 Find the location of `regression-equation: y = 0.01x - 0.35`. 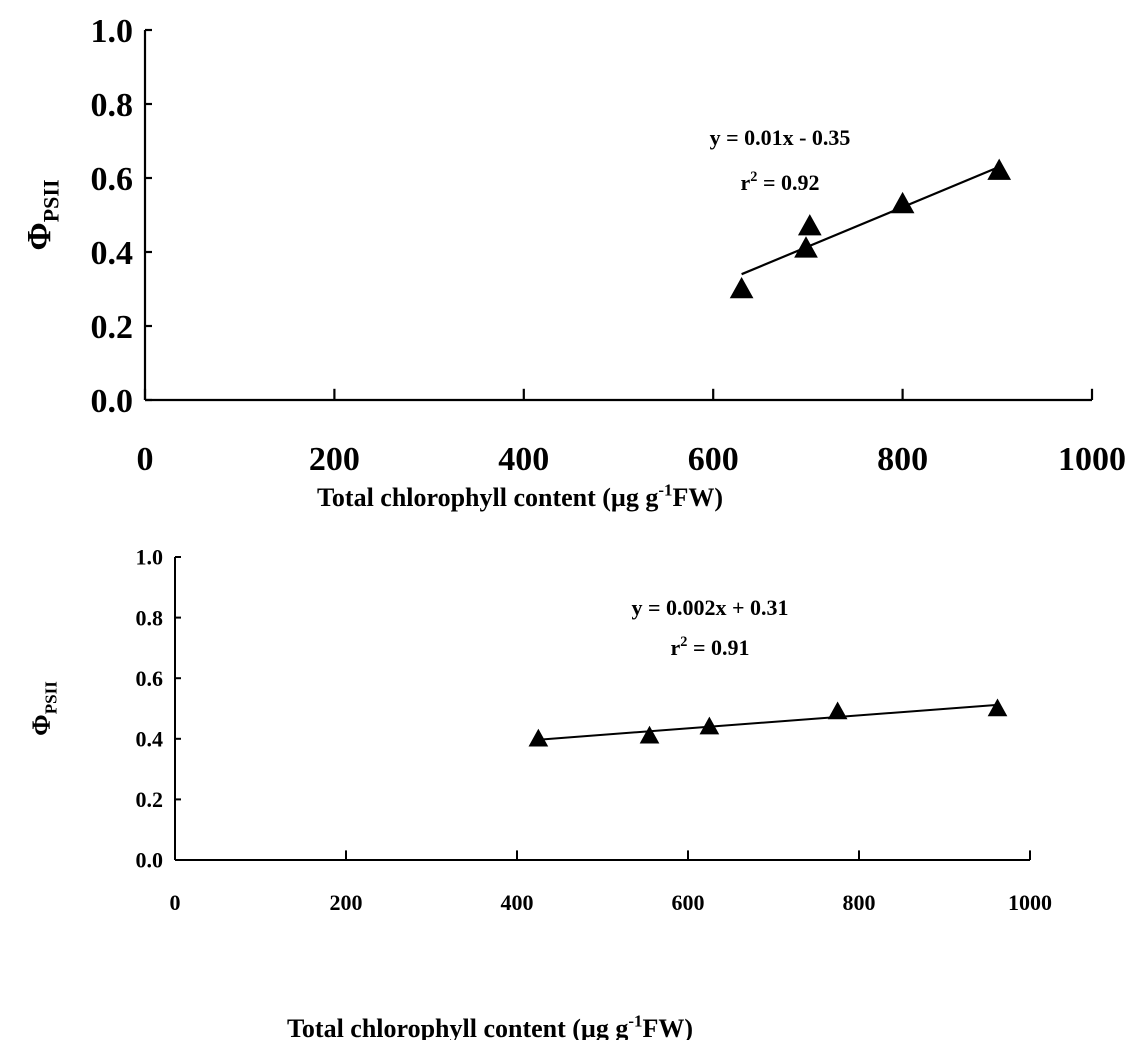

regression-equation: y = 0.01x - 0.35 is located at coordinates (780, 137).